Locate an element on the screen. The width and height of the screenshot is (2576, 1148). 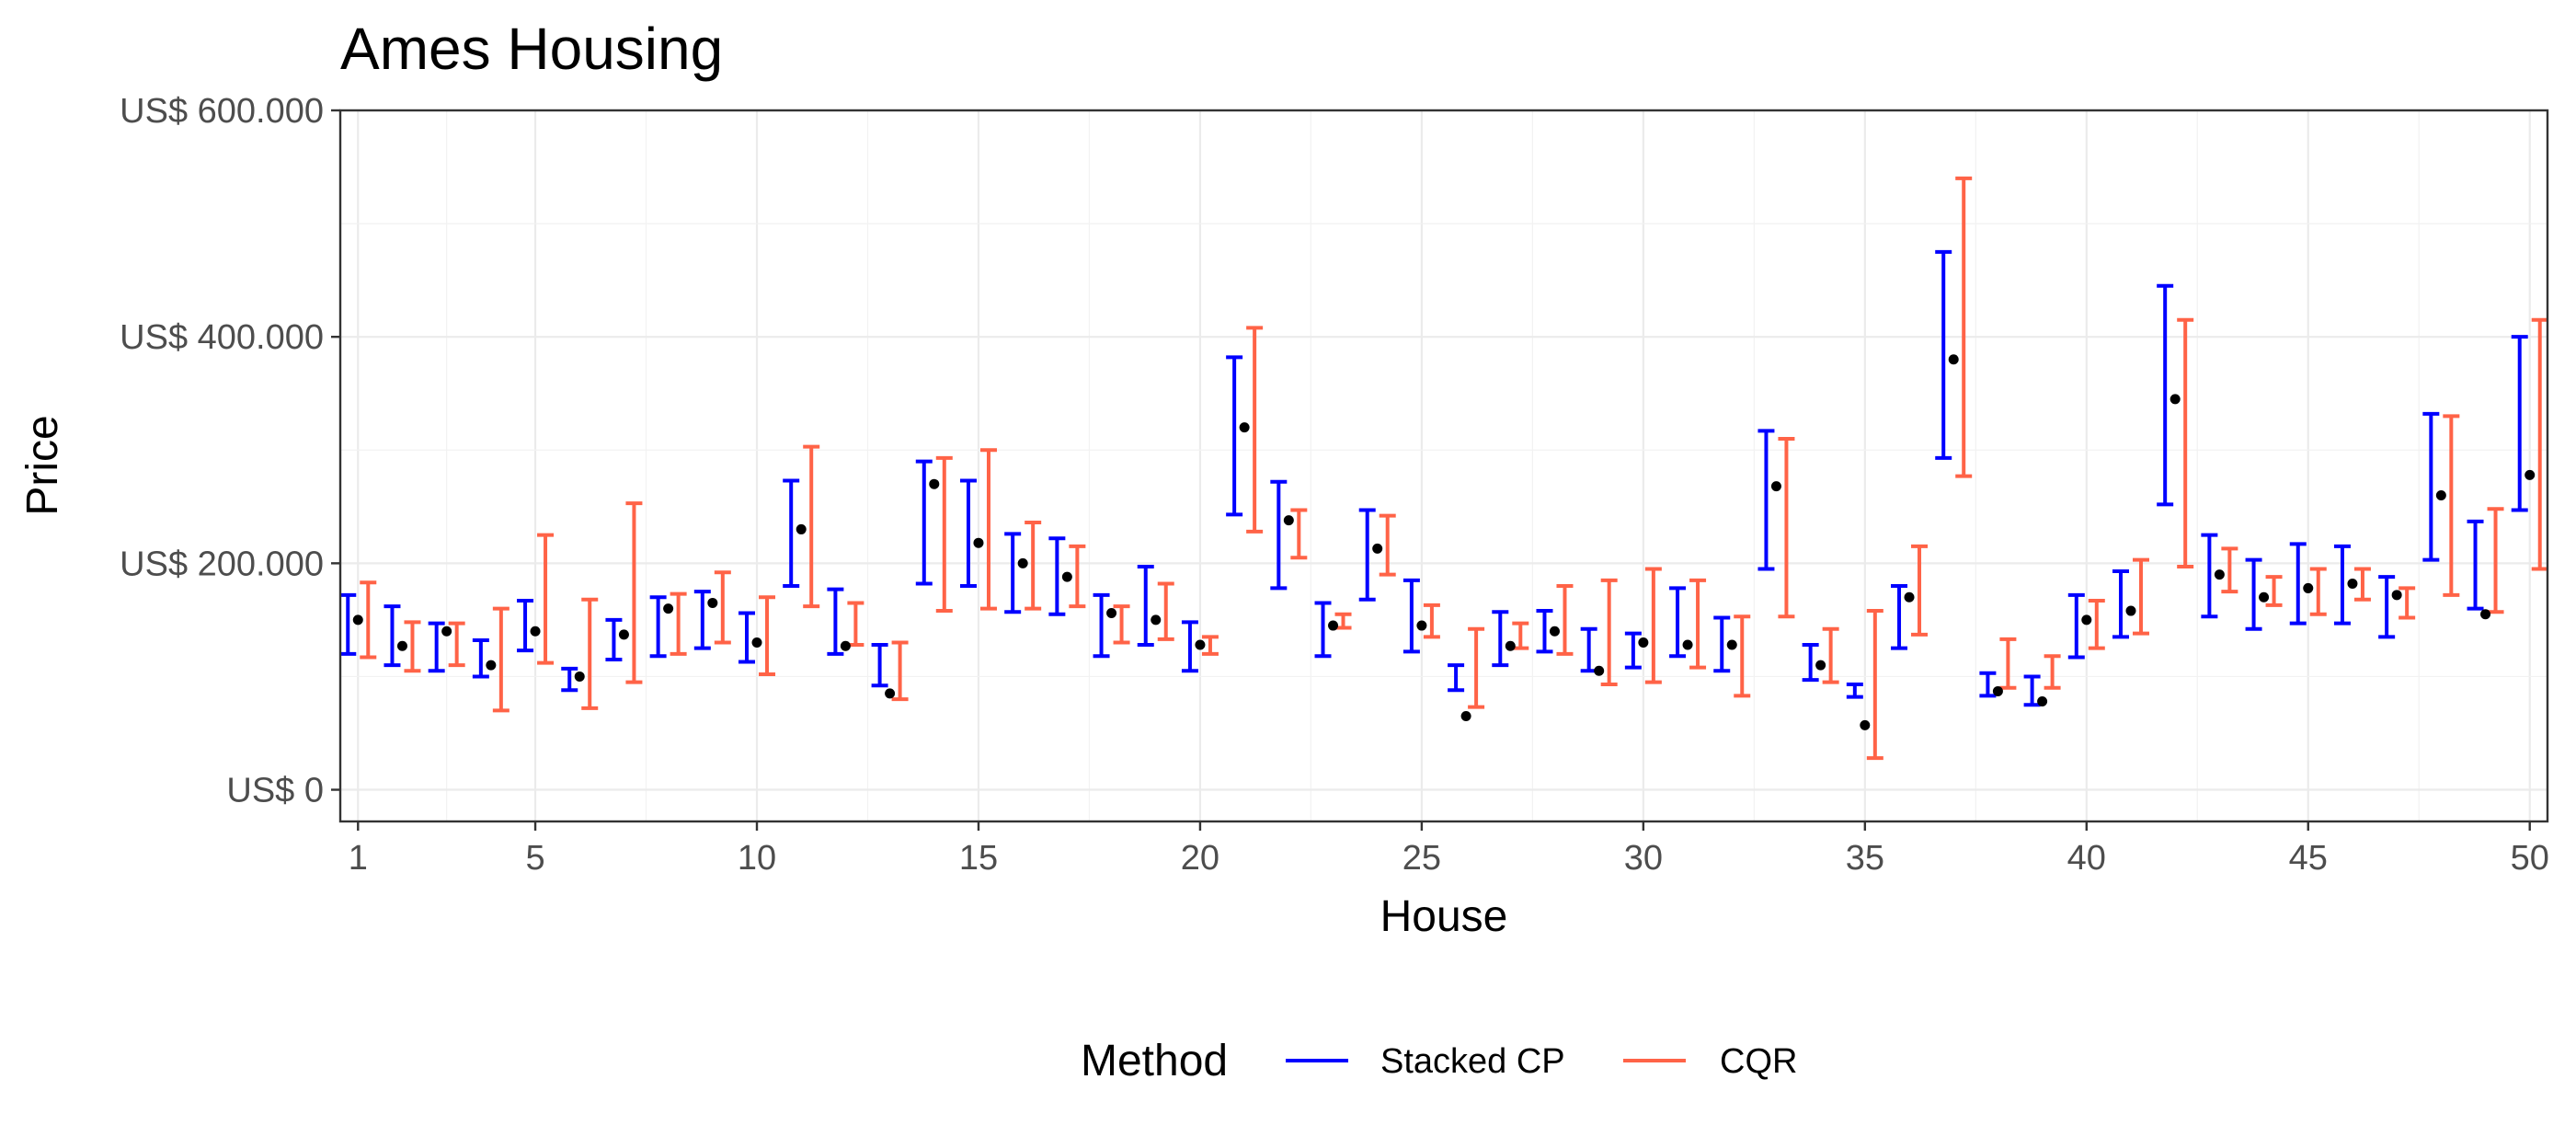
x-tick-label: 5 is located at coordinates (534, 858).